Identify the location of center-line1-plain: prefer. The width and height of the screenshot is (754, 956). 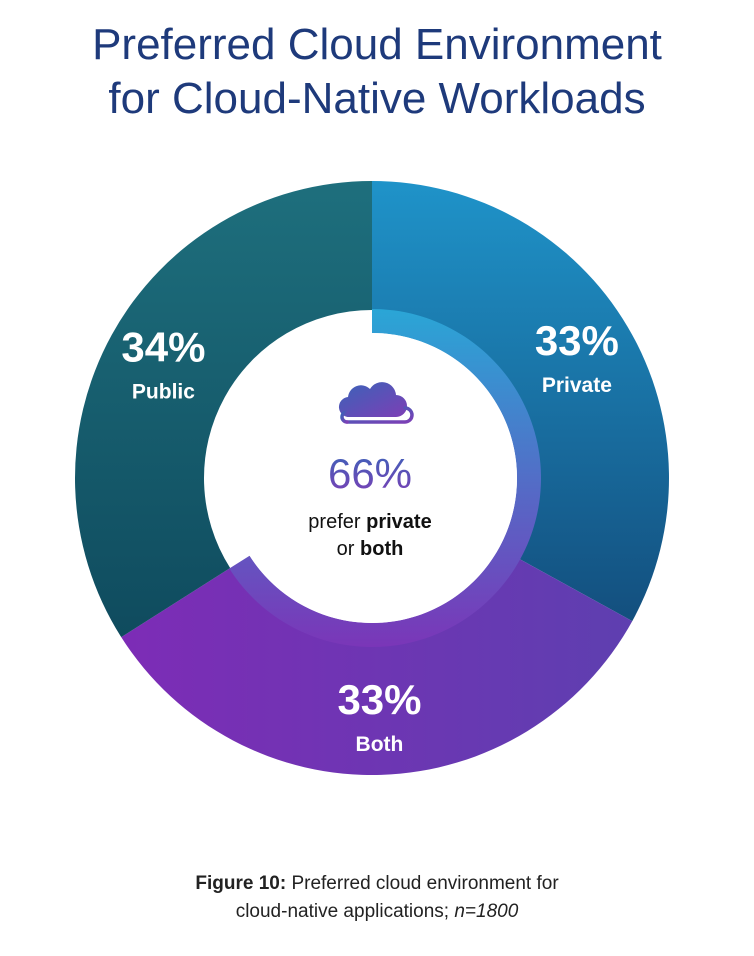
(337, 522).